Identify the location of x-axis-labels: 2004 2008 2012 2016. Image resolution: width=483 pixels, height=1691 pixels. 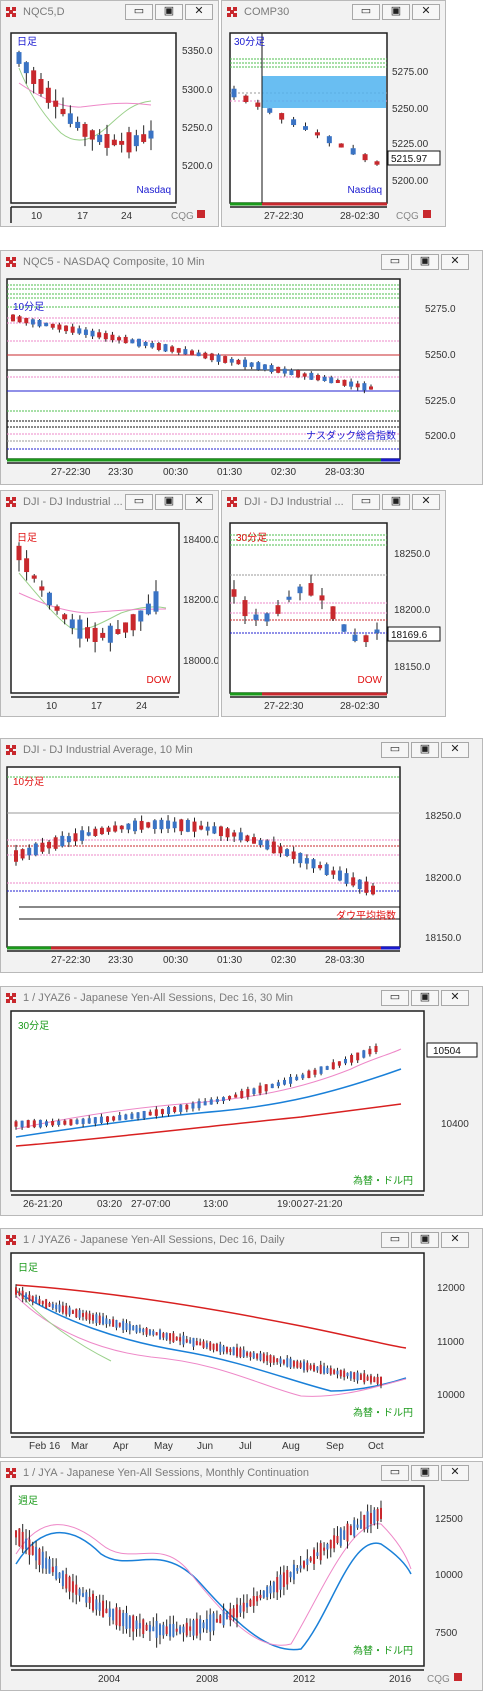
(255, 1679).